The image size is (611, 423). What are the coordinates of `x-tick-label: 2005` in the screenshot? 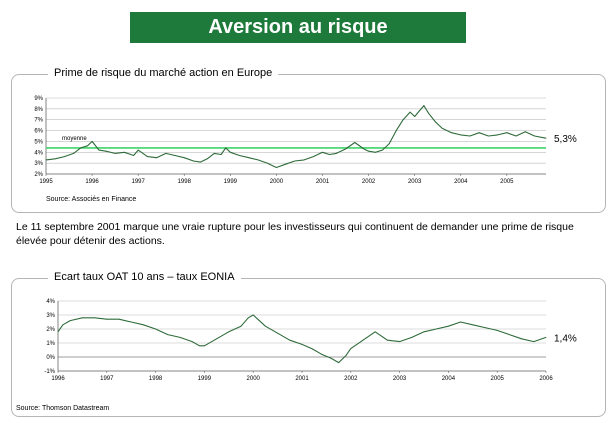 It's located at (507, 182).